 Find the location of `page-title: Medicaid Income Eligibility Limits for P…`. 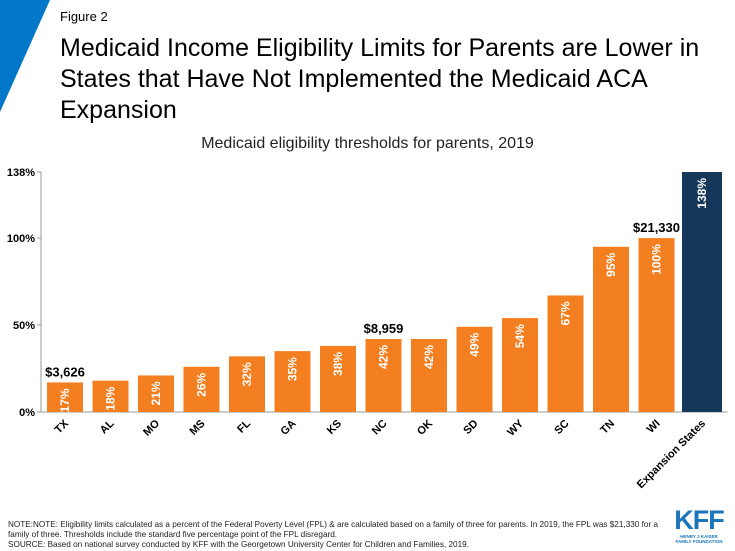

page-title: Medicaid Income Eligibility Limits for P… is located at coordinates (380, 79).